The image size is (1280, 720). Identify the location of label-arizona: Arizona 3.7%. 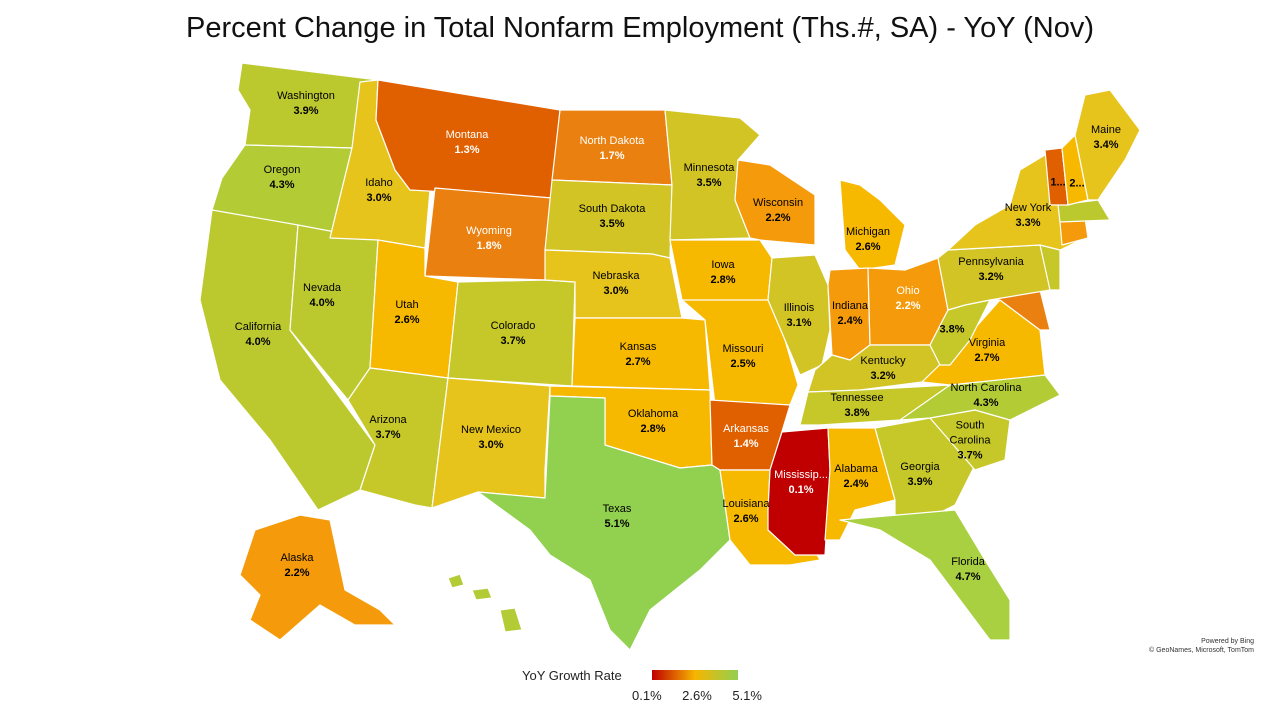
(388, 427).